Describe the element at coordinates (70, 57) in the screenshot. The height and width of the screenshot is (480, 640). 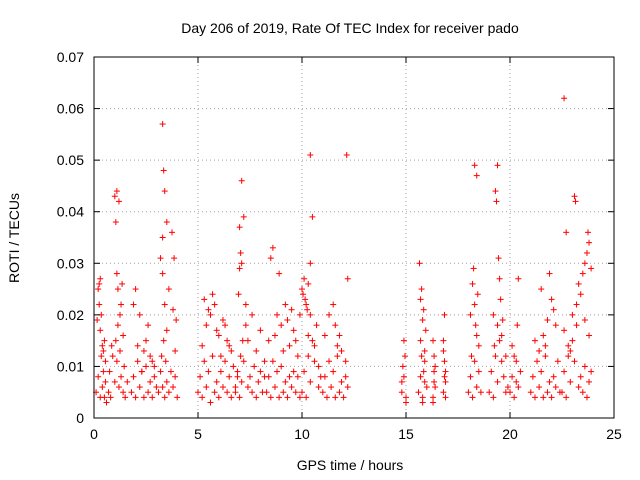
I see `y-tick-label: 0.07` at that location.